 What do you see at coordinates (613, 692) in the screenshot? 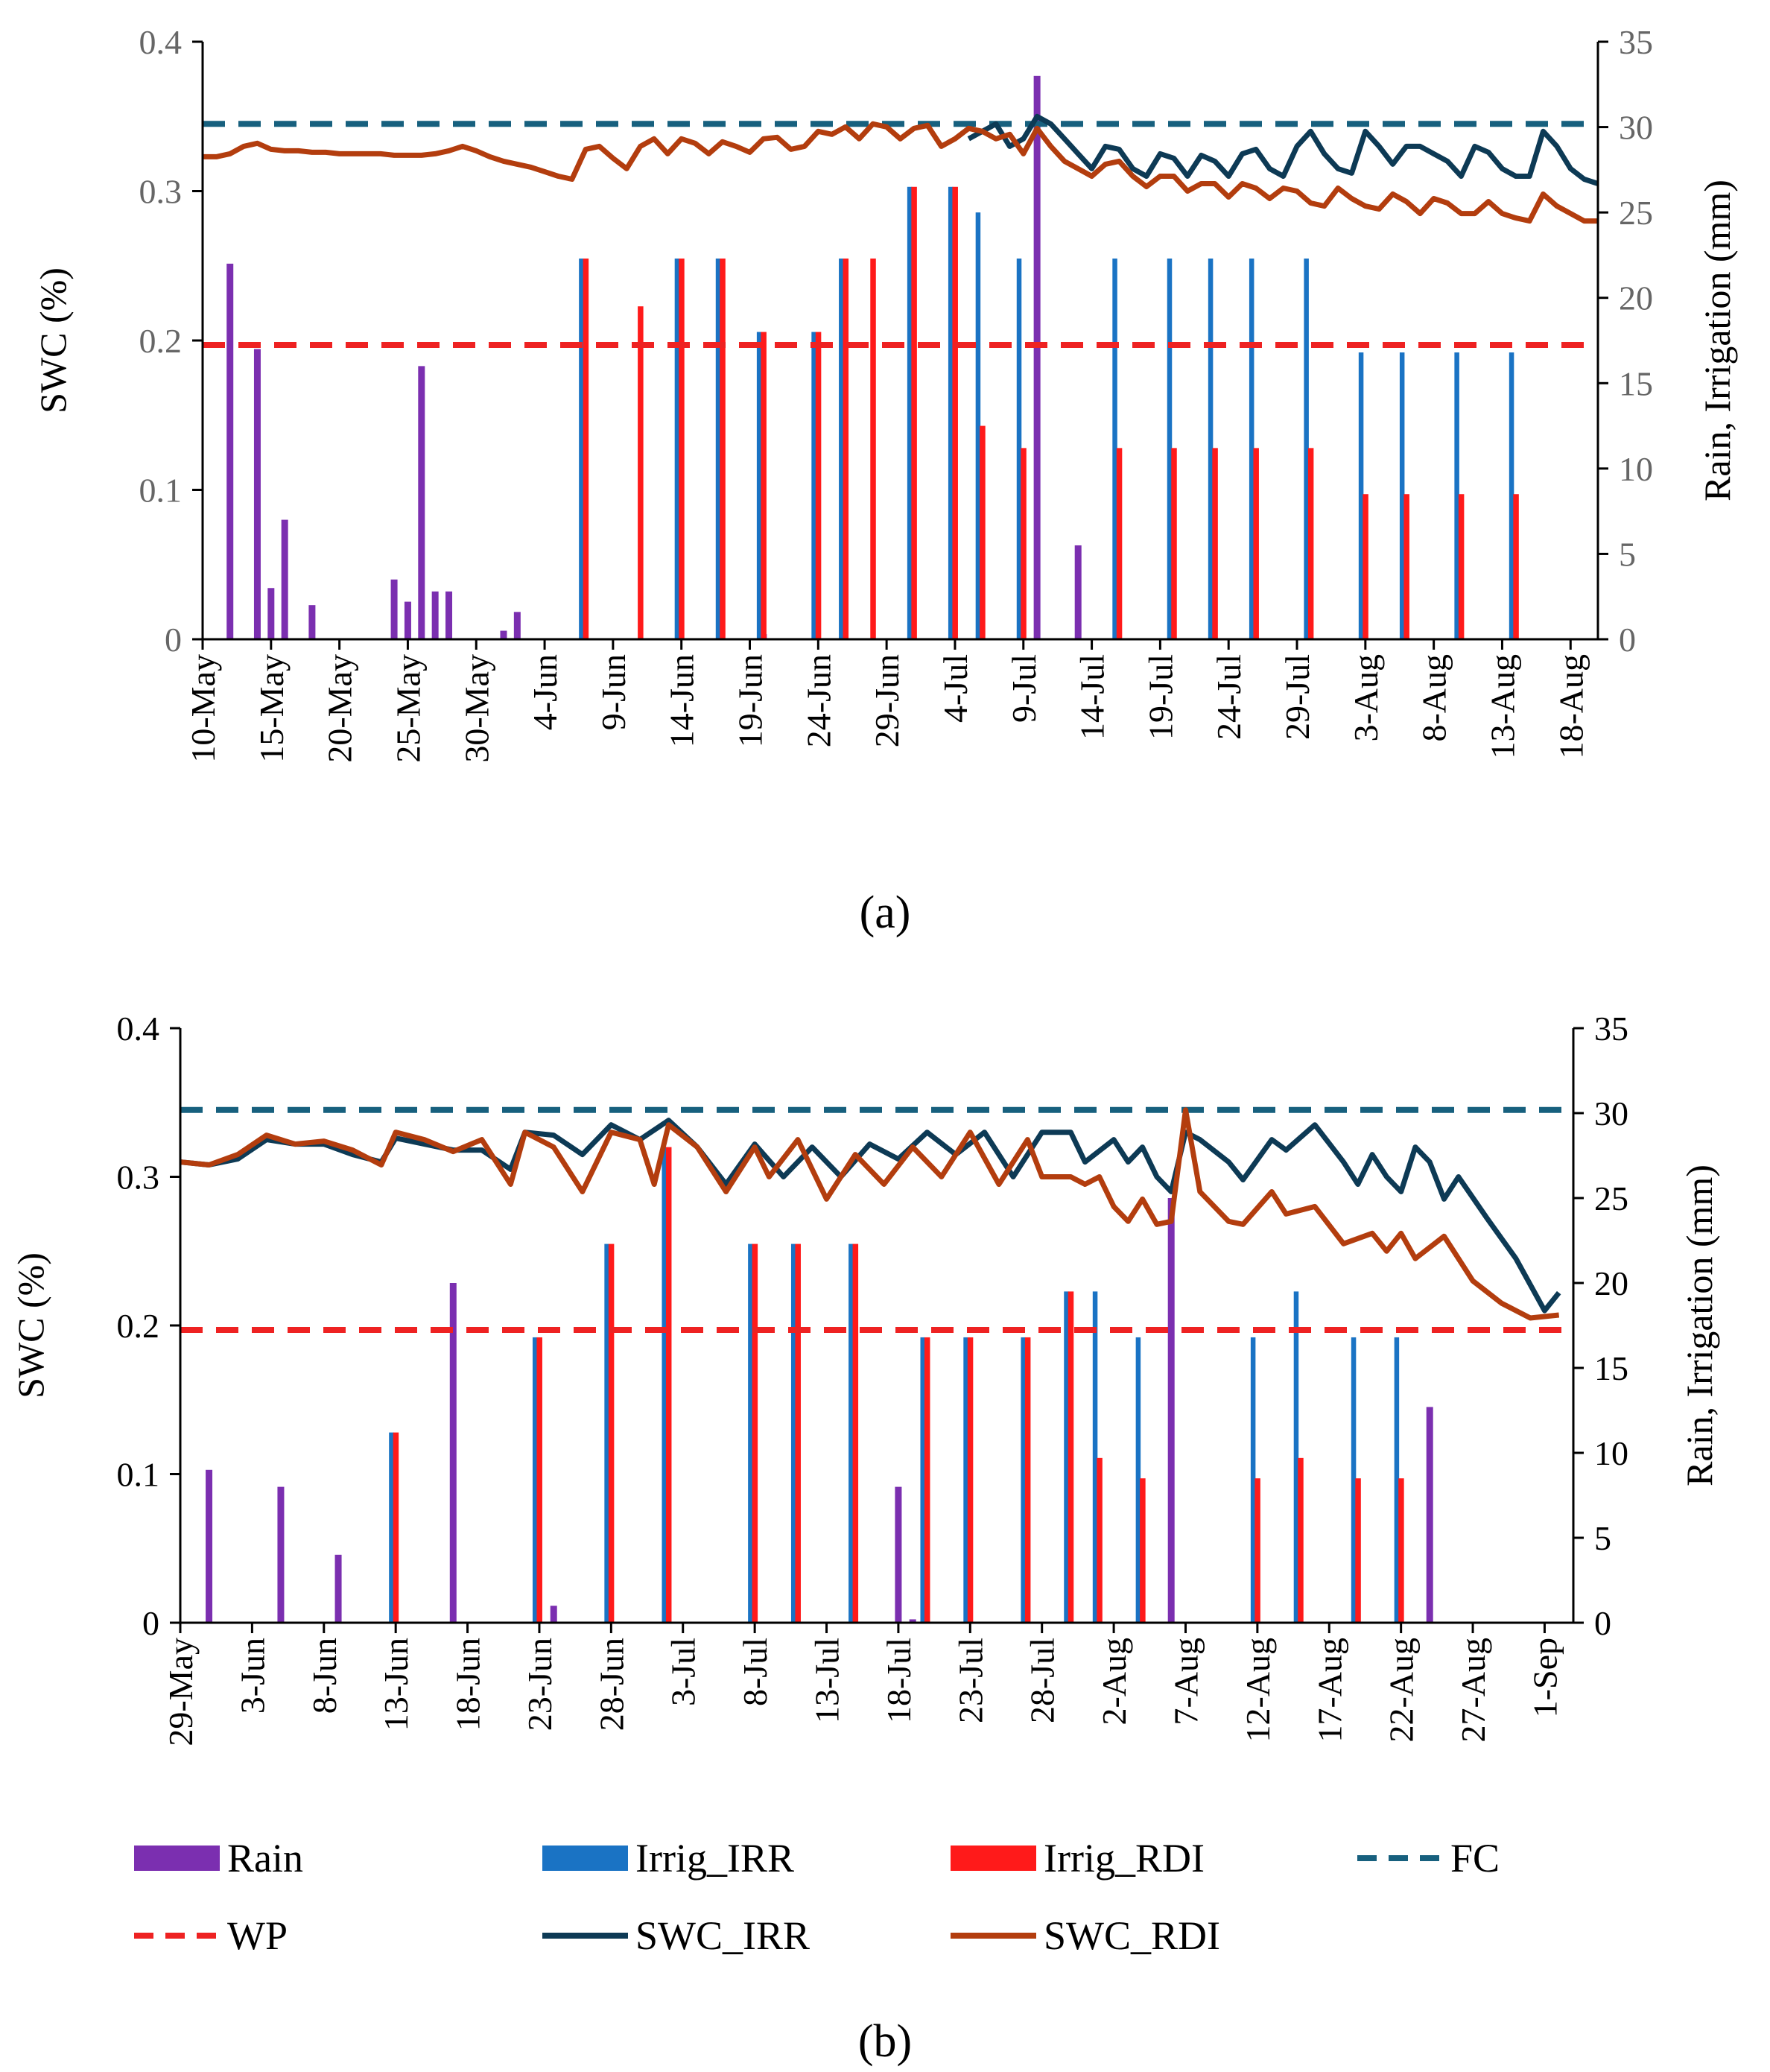
I see `x-tick-label: 9-Jun` at bounding box center [613, 692].